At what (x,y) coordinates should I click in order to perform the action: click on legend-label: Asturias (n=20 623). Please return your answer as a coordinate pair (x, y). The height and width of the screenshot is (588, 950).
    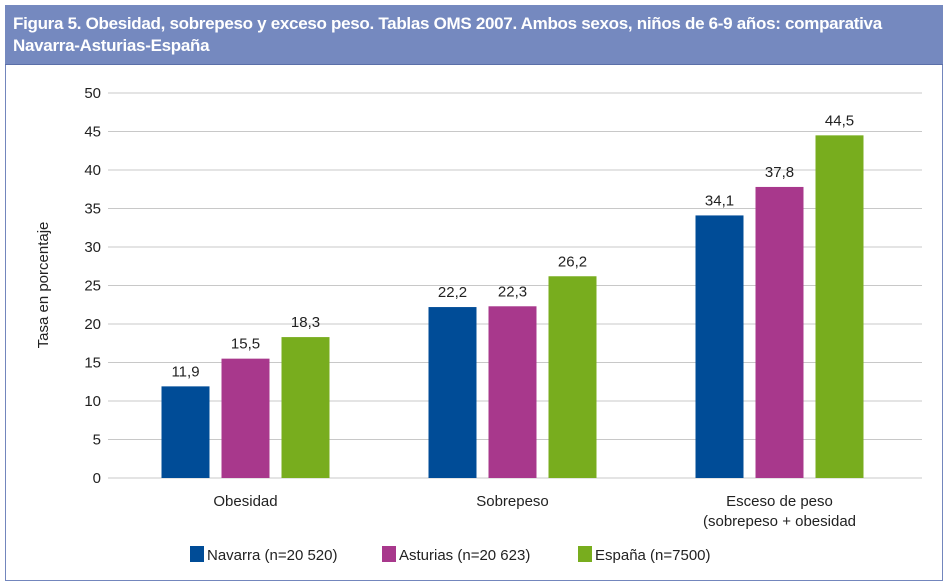
    Looking at the image, I should click on (464, 555).